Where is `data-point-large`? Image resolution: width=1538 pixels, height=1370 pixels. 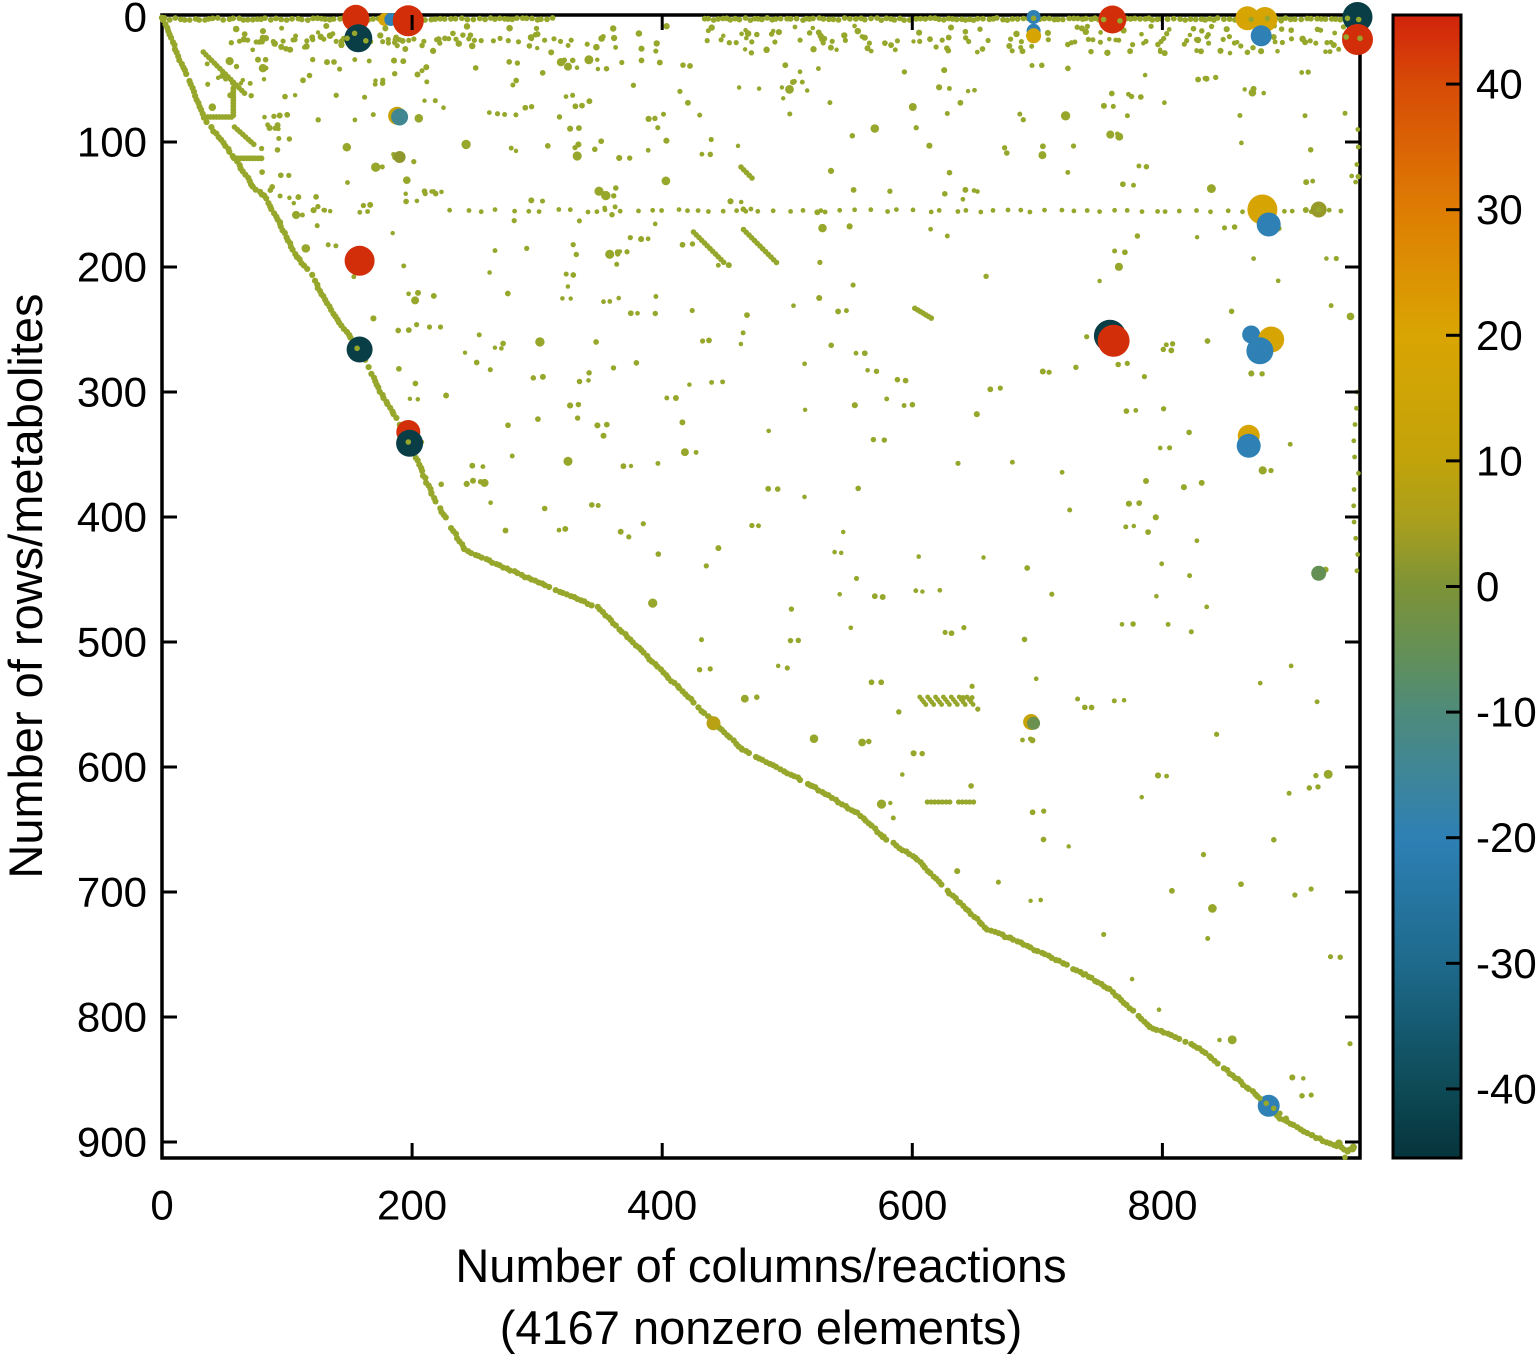
data-point-large is located at coordinates (358, 38).